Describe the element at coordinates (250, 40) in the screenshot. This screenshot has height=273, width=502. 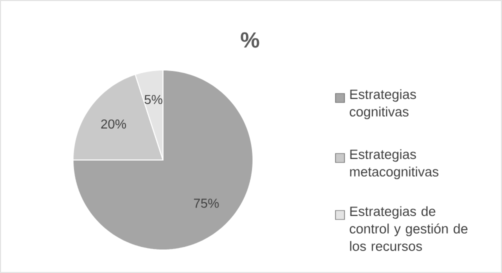
I see `chart-title: %` at that location.